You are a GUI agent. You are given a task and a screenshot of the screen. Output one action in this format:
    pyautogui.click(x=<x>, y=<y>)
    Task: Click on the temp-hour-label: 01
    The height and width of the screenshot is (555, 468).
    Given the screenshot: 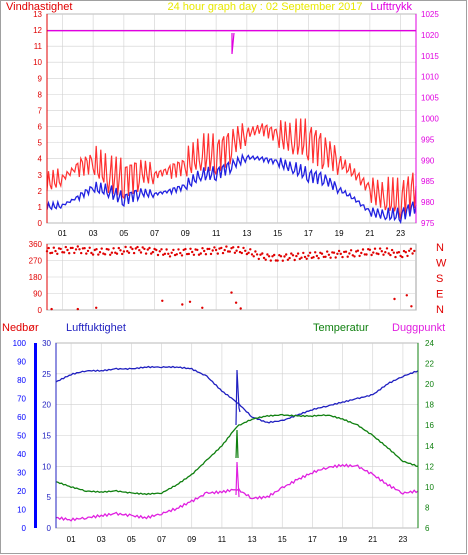 What is the action you would take?
    pyautogui.click(x=71, y=539)
    